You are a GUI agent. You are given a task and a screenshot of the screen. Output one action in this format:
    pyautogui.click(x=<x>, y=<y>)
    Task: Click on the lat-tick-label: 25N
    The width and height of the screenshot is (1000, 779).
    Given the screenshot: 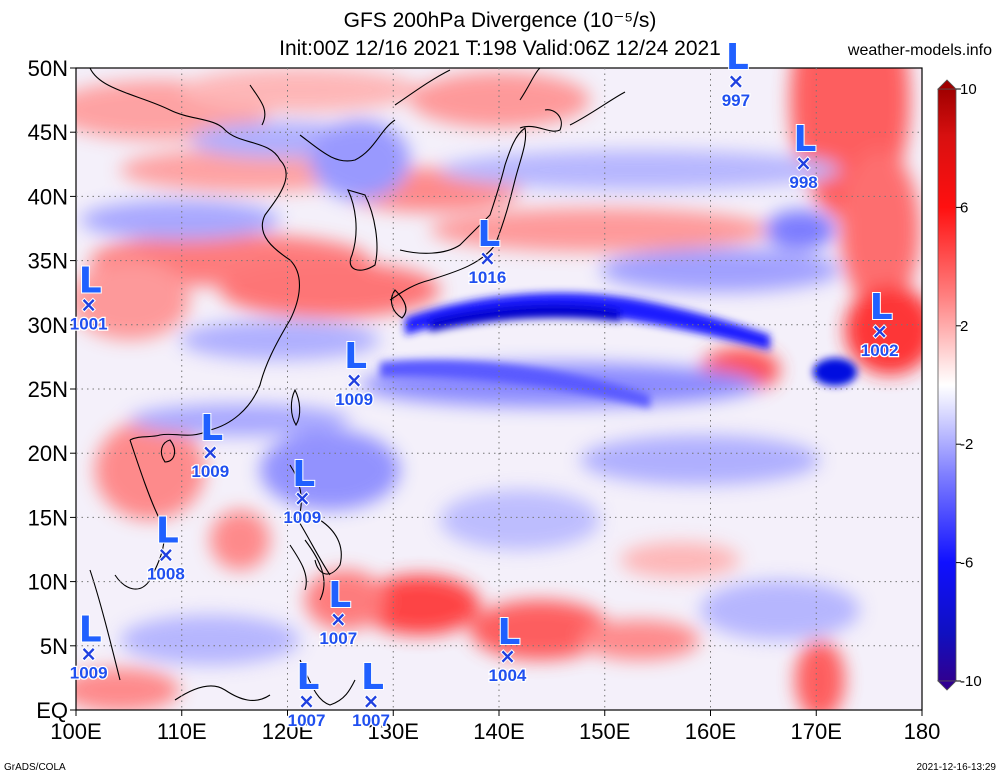 What is the action you would take?
    pyautogui.click(x=48, y=389)
    